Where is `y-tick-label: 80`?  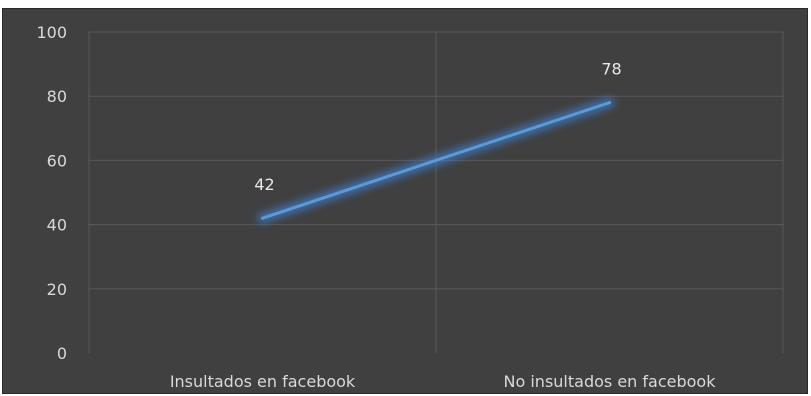 y-tick-label: 80 is located at coordinates (57, 96).